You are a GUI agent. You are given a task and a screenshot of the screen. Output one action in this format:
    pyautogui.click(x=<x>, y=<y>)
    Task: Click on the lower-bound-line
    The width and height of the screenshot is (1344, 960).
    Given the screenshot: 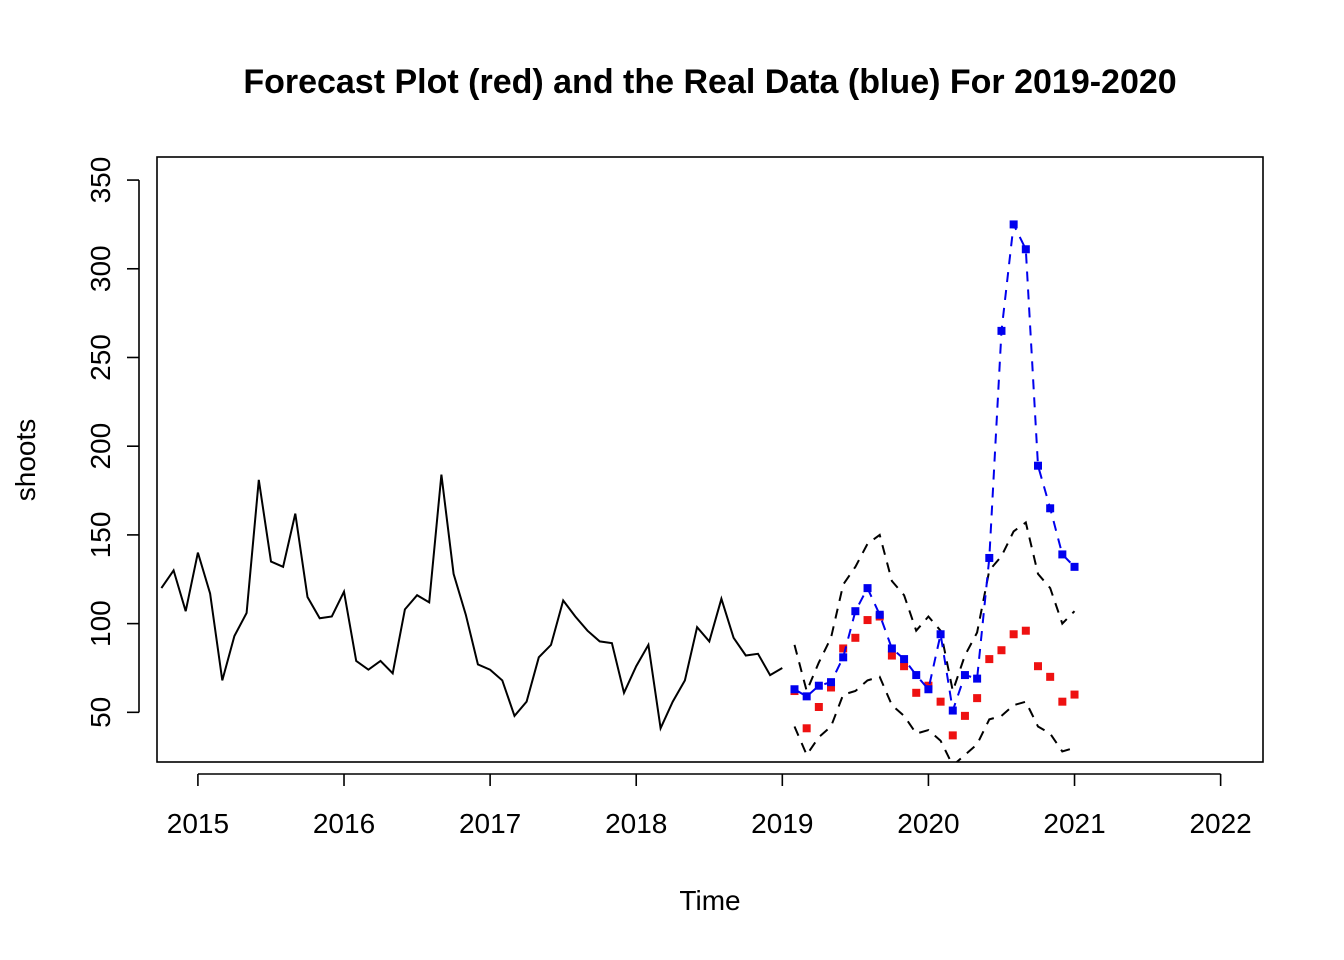 What is the action you would take?
    pyautogui.click(x=934, y=718)
    